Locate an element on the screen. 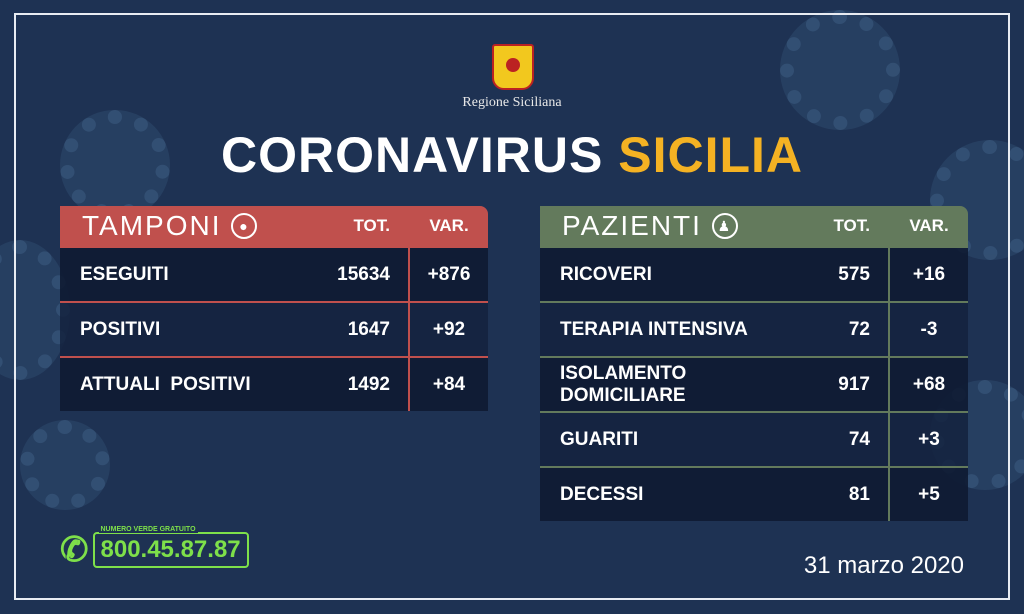 The image size is (1024, 614). row-tot: 1492 is located at coordinates (368, 384).